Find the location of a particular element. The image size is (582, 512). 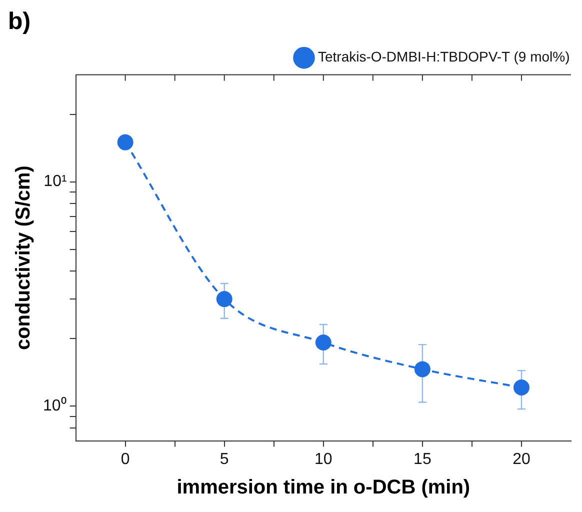

y-axis-title: conductivity (S/cm) is located at coordinates (23, 258).